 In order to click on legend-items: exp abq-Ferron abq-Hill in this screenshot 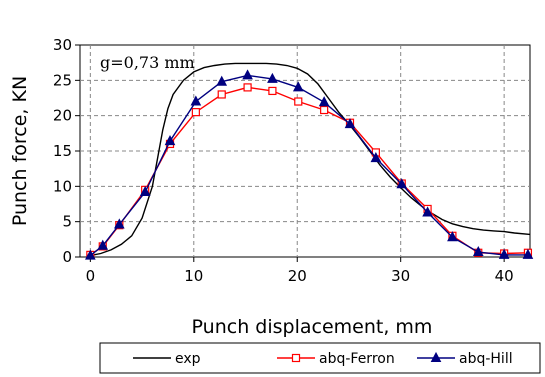, I will do `click(323, 359)`.